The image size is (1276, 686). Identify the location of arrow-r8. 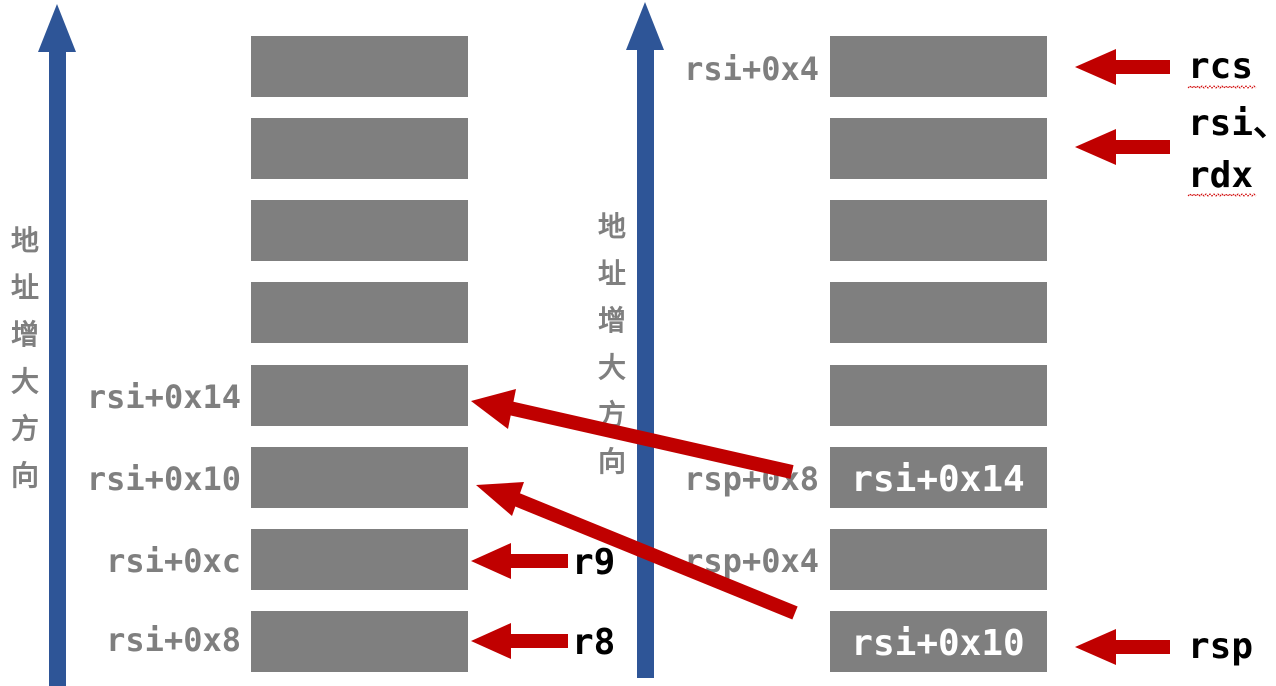
(519, 641).